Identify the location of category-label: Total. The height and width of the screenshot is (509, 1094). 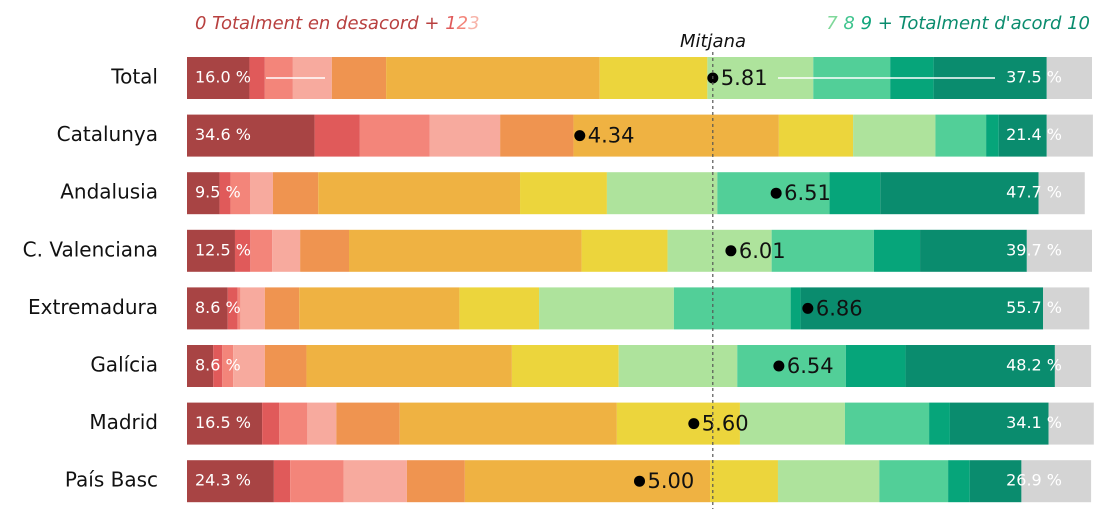
(134, 77).